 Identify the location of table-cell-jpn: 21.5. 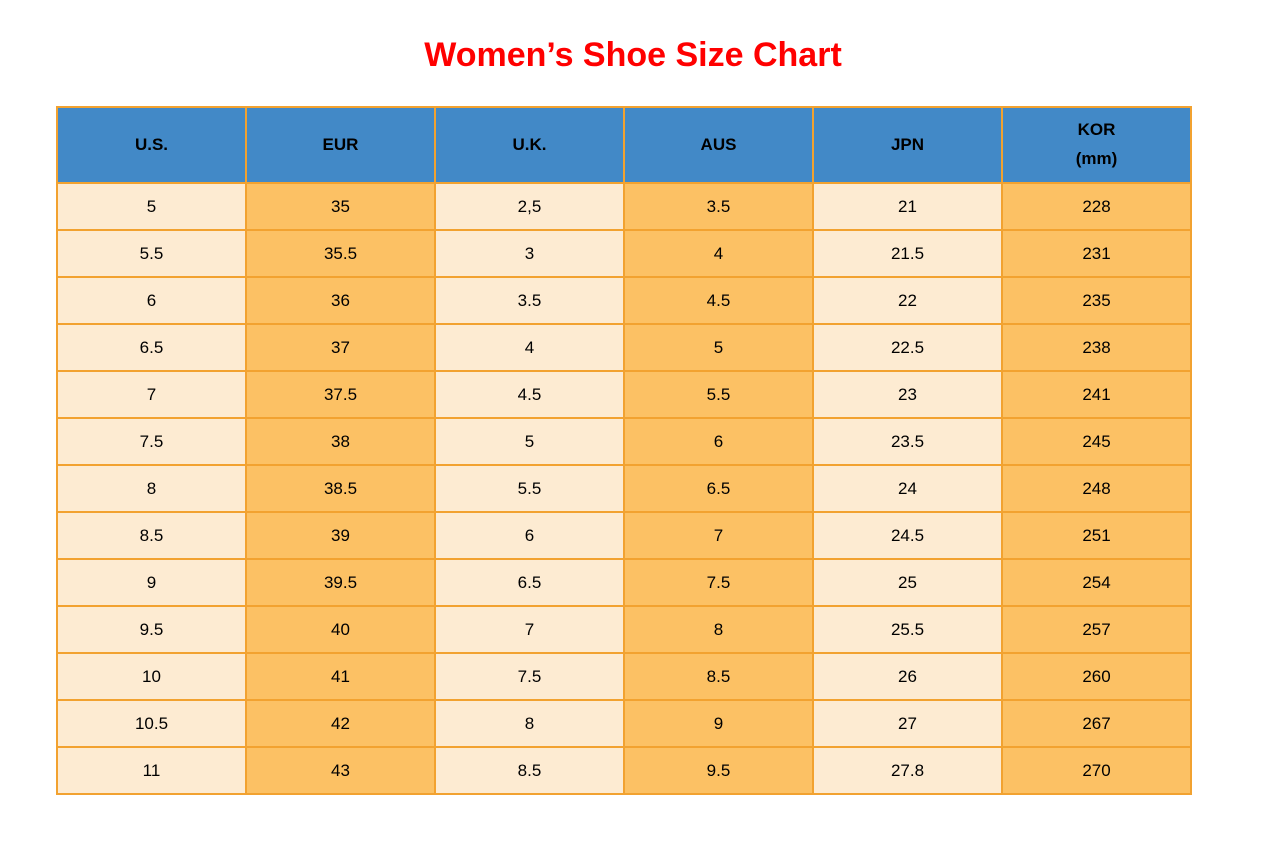
(907, 253).